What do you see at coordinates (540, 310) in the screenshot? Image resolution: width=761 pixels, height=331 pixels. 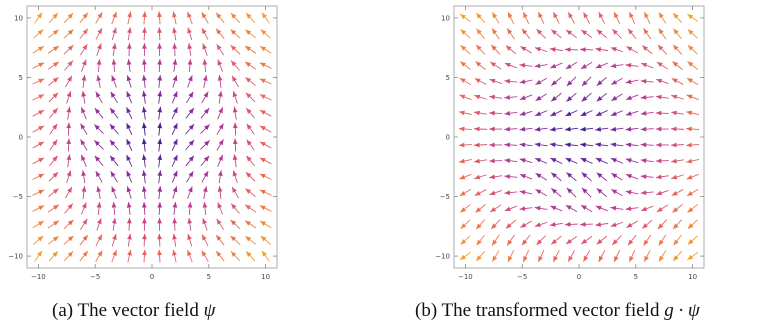 I see `caption-b-text: (b) The transformed vector field` at bounding box center [540, 310].